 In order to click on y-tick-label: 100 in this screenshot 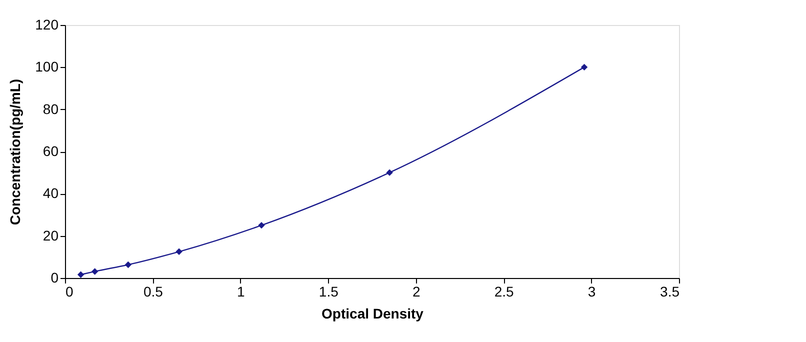, I will do `click(47, 66)`.